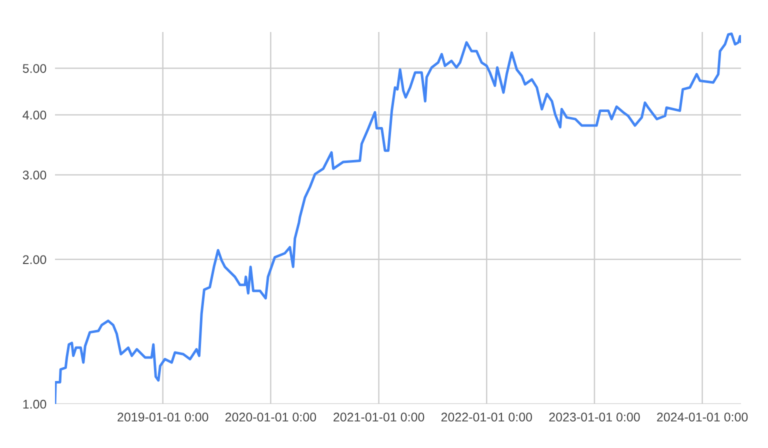  I want to click on x-tick-label: 2022-01-01 0:00, so click(486, 417).